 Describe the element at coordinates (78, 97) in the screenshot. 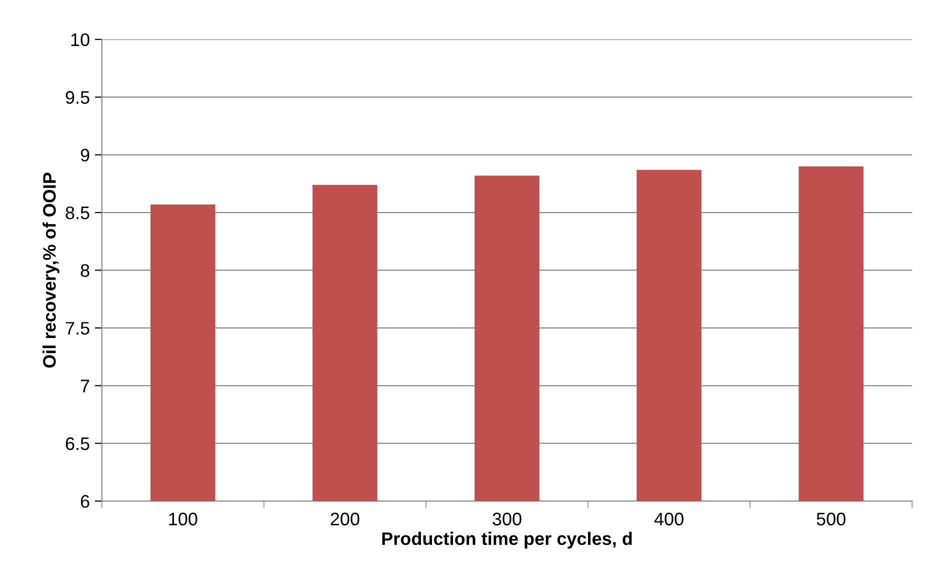

I see `y-tick-label: 9.5` at that location.